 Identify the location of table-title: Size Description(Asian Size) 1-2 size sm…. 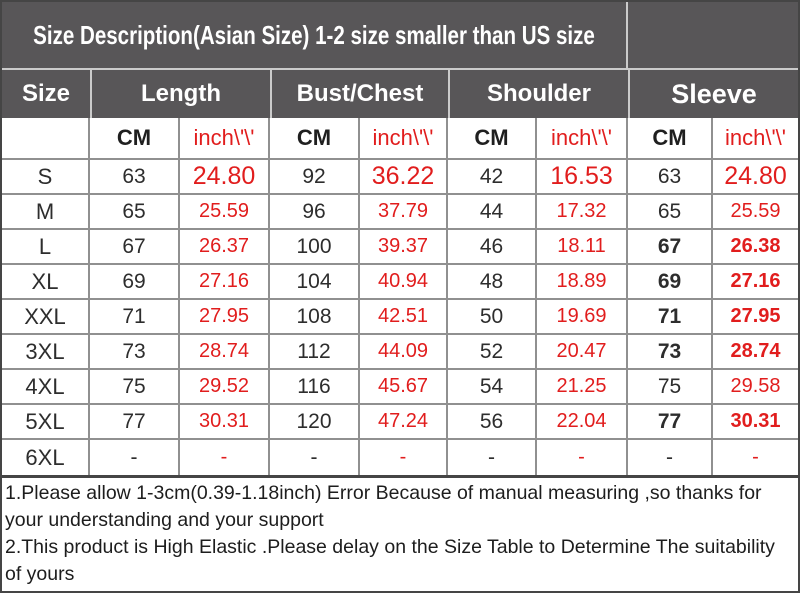
(314, 35).